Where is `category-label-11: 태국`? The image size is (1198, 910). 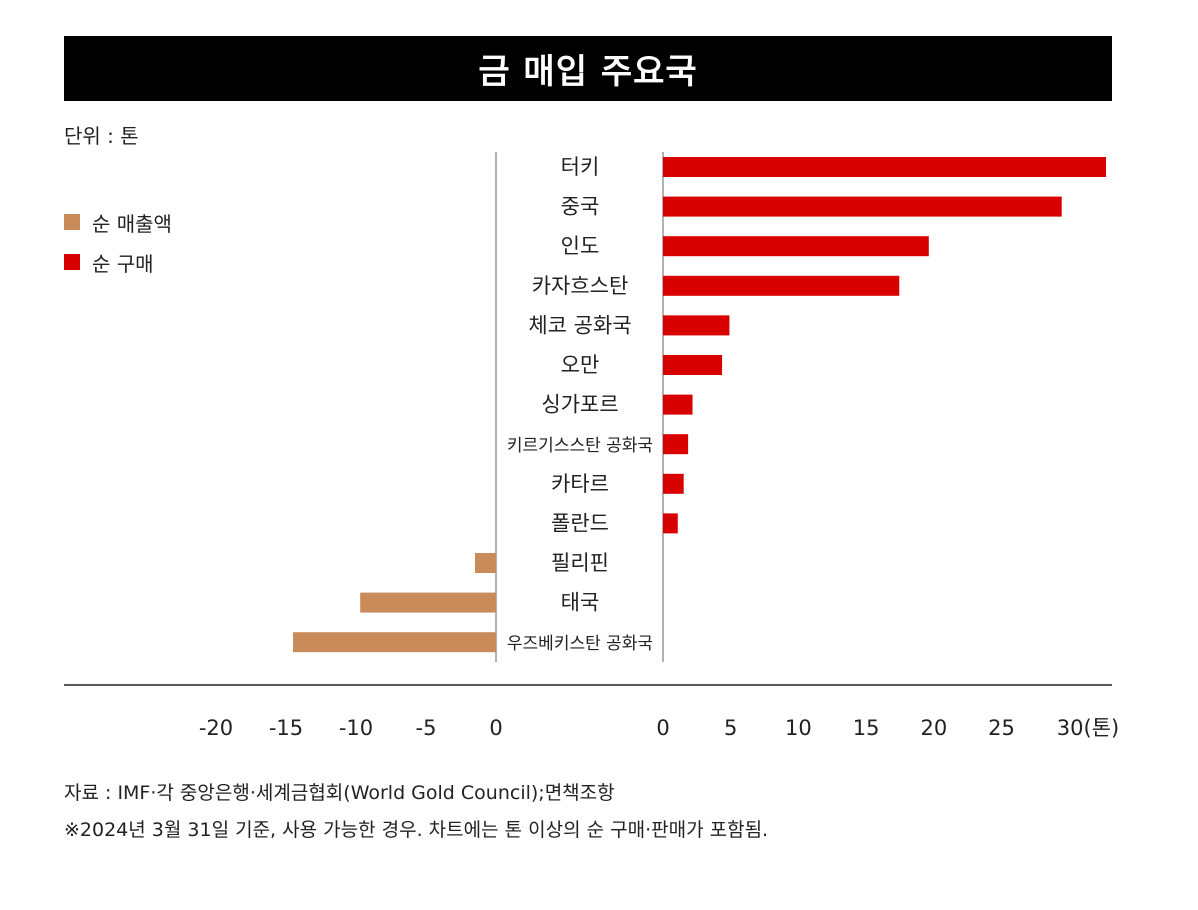 category-label-11: 태국 is located at coordinates (580, 603).